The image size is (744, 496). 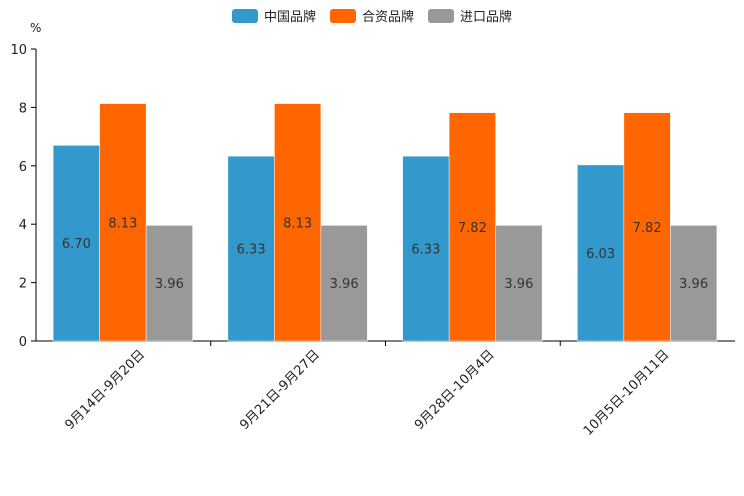 What do you see at coordinates (441, 15) in the screenshot?
I see `legend-swatch-import` at bounding box center [441, 15].